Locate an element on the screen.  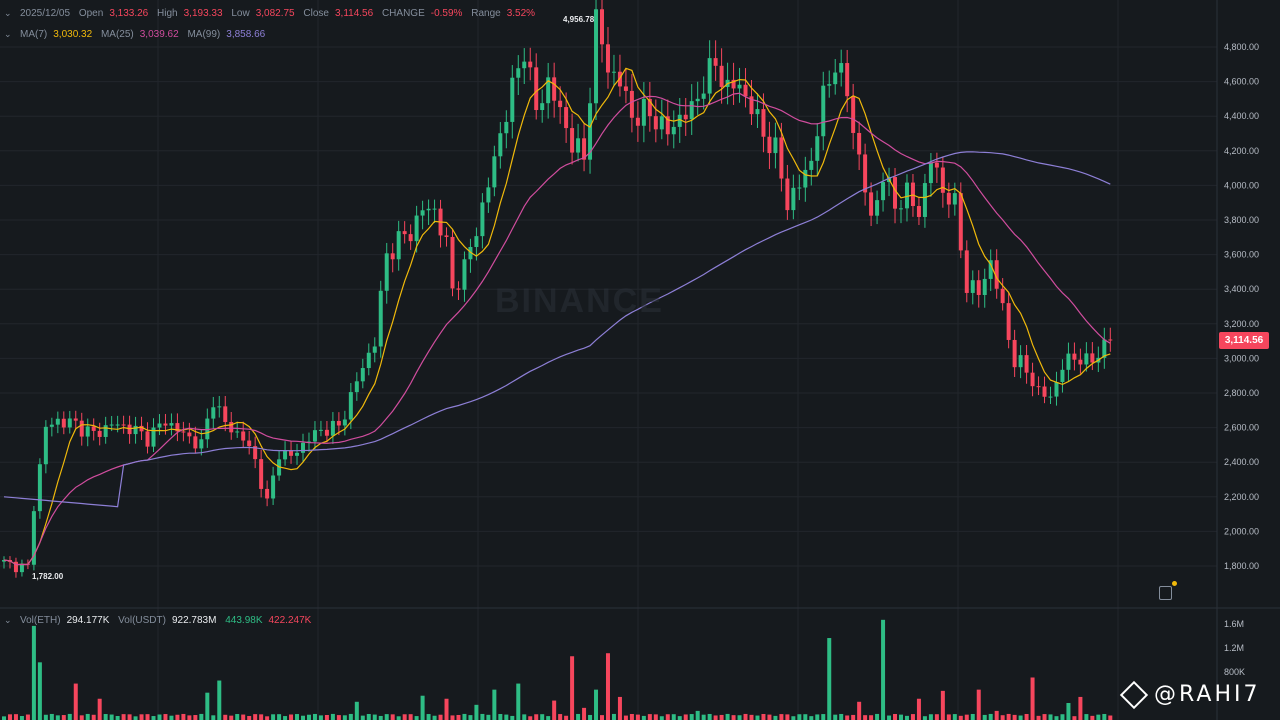
vol-usdt-value: 922.783M is located at coordinates (194, 620).